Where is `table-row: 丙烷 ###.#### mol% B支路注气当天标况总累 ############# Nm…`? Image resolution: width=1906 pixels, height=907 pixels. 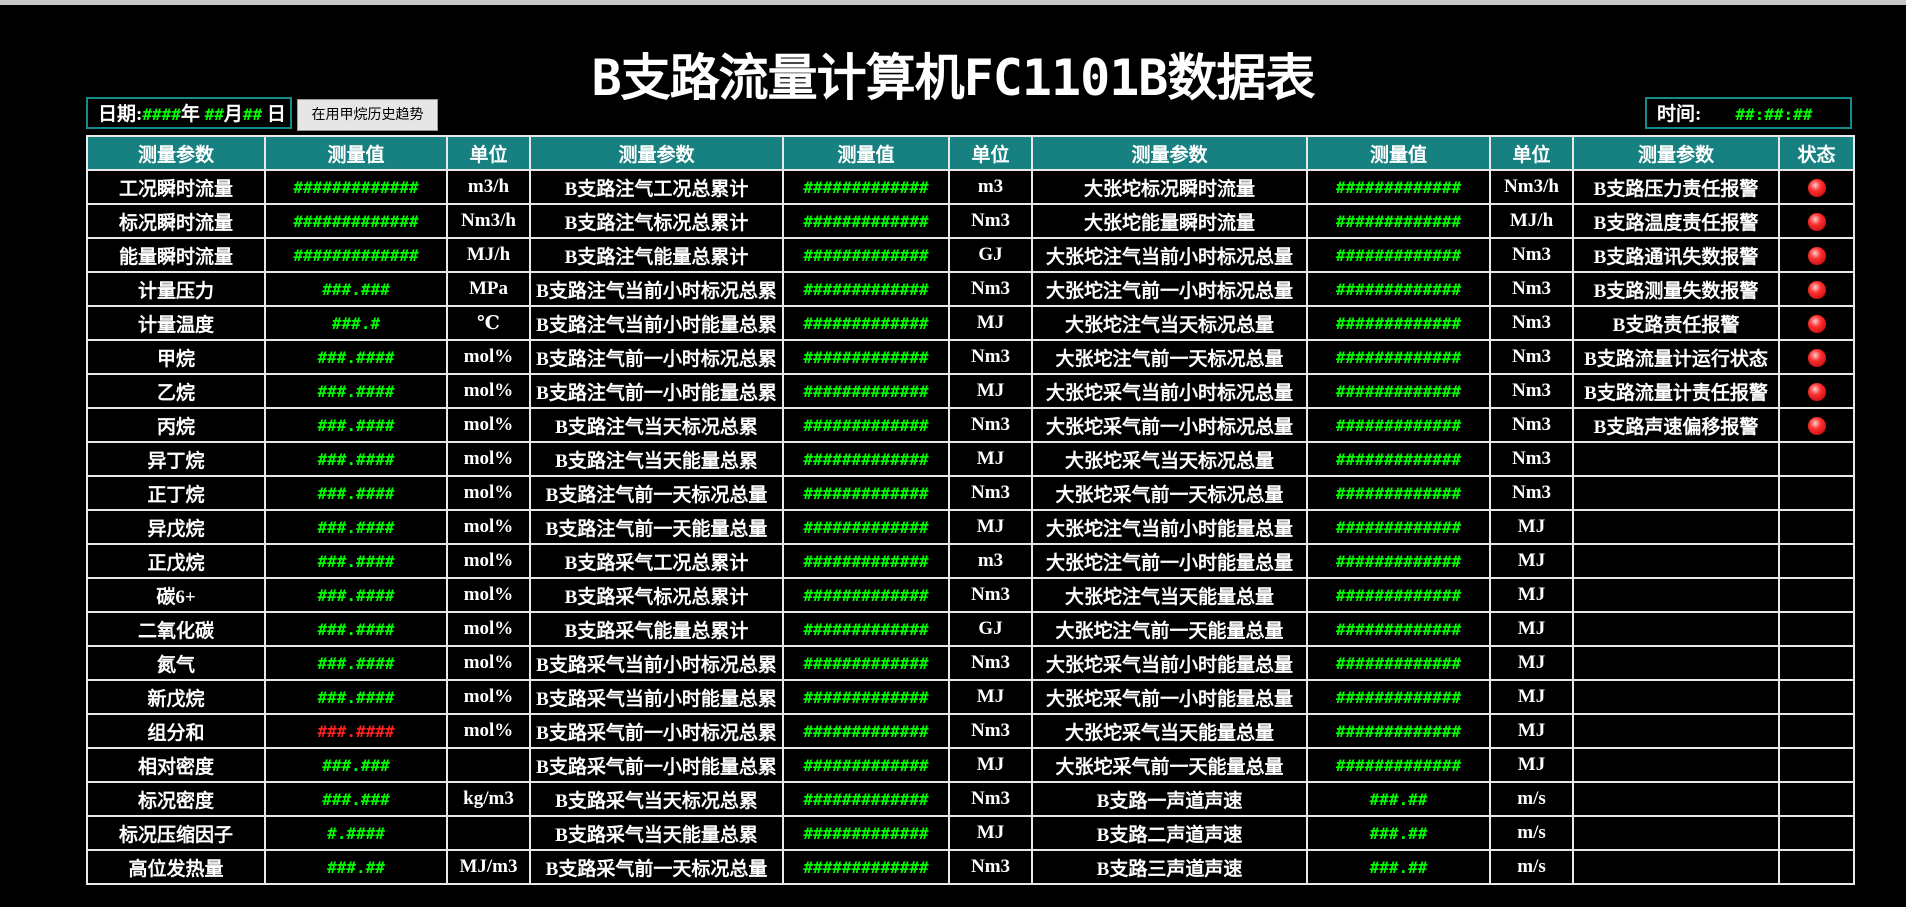 table-row: 丙烷 ###.#### mol% B支路注气当天标况总累 ############# Nm… is located at coordinates (970, 425).